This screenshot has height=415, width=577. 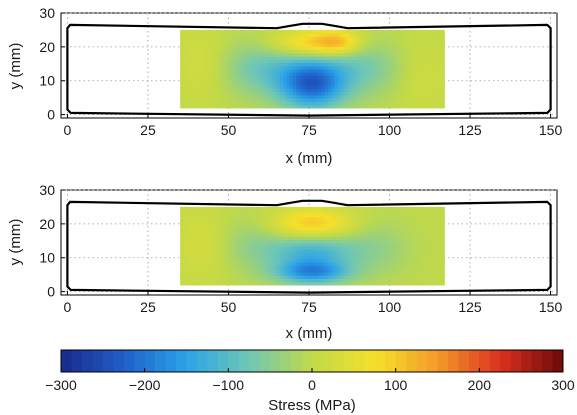 What do you see at coordinates (15, 242) in the screenshot?
I see `bottom-y-axis-label: y (mm)` at bounding box center [15, 242].